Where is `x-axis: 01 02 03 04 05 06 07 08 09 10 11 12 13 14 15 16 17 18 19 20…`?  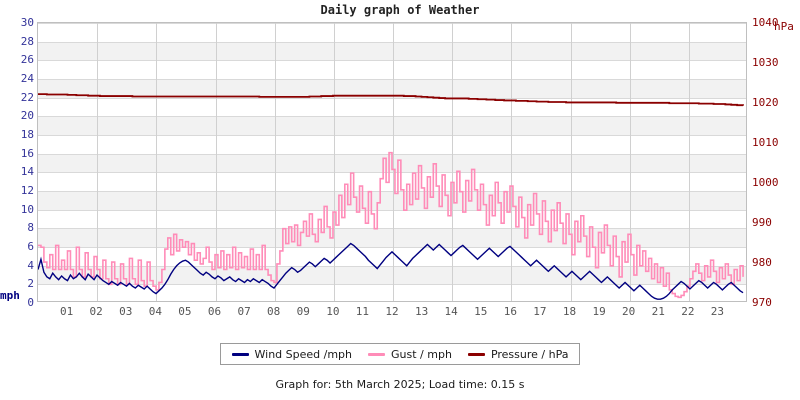
x-axis: 01 02 03 04 05 06 07 08 09 10 11 12 13 14 15 16 17 18 19 20… is located at coordinates (392, 313).